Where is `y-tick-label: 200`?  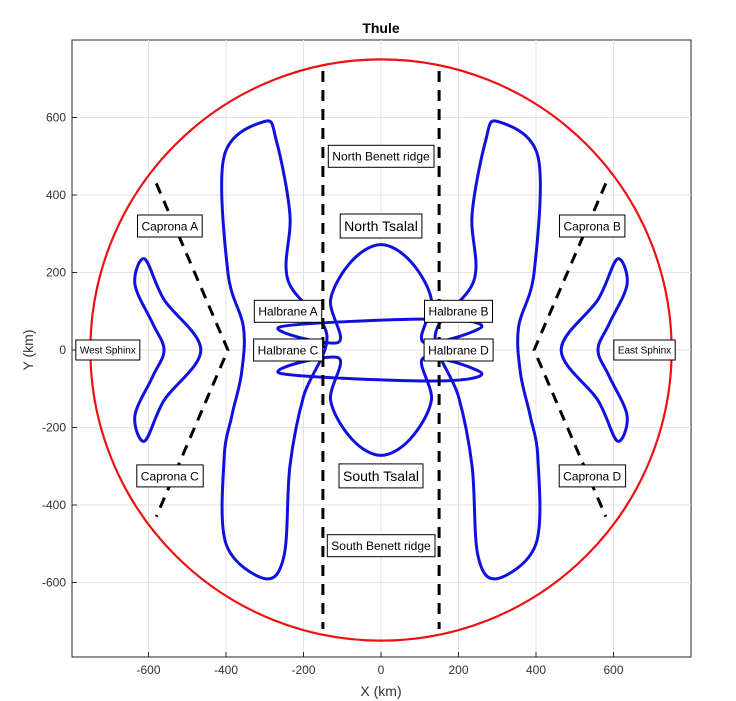 y-tick-label: 200 is located at coordinates (56, 273).